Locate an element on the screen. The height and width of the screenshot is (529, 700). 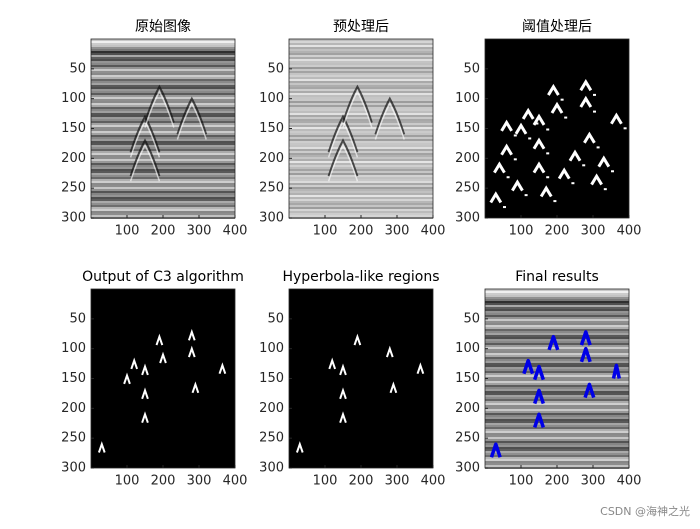
subplot-title: Output of C3 algorithm is located at coordinates (163, 277).